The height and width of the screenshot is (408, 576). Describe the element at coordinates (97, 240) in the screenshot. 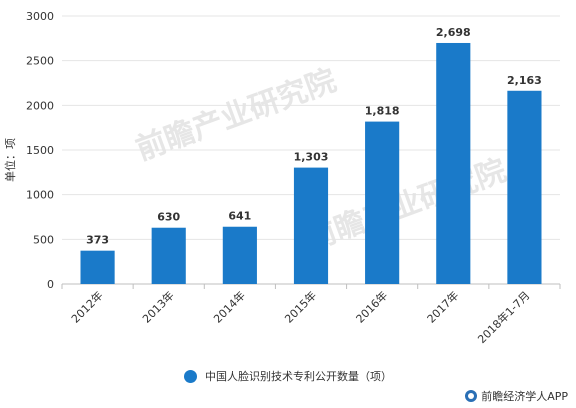

I see `data-label: 373` at that location.